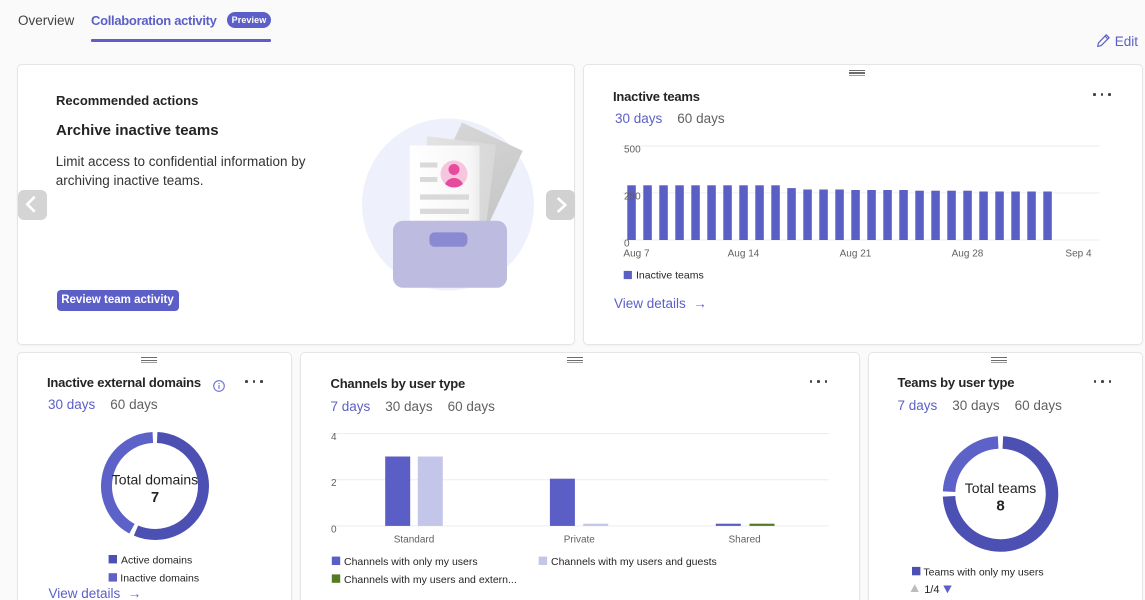  Describe the element at coordinates (744, 539) in the screenshot. I see `svg-text: Shared` at that location.